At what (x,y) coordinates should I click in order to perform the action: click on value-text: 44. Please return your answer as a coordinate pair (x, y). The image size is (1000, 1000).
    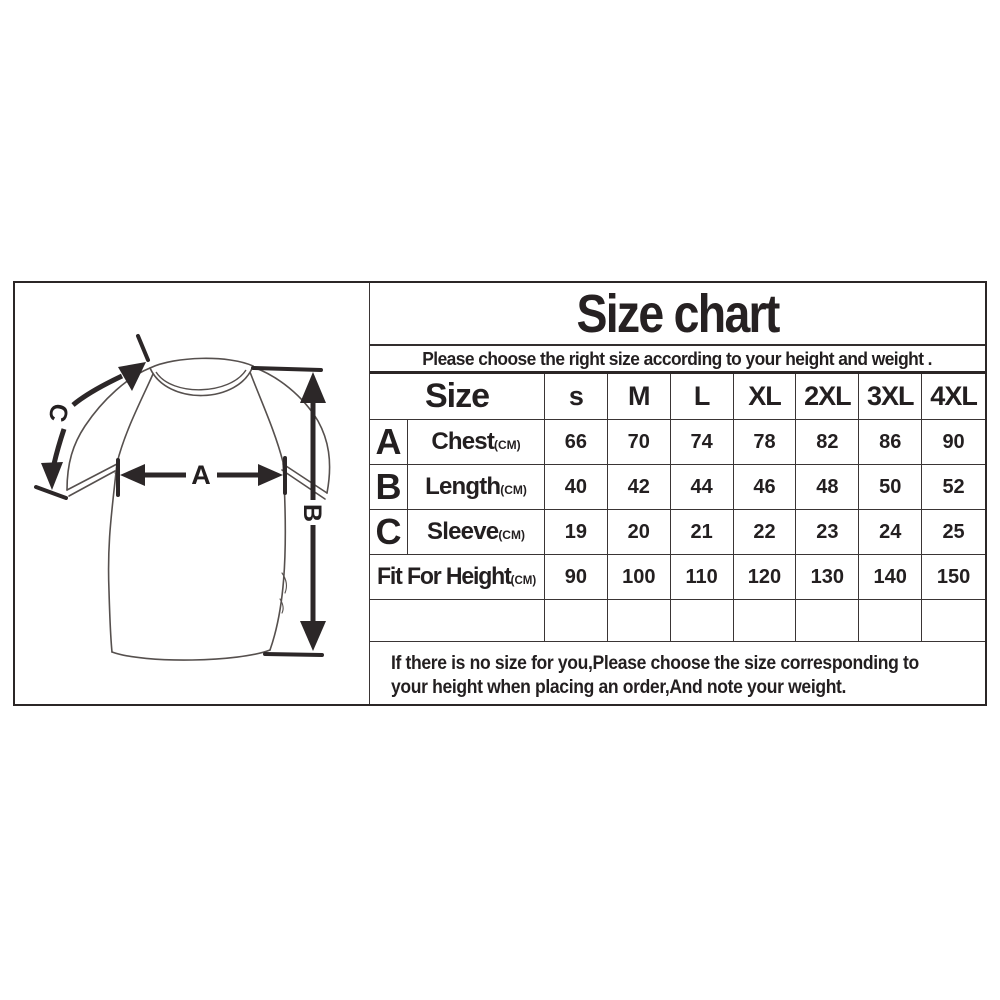
    Looking at the image, I should click on (701, 486).